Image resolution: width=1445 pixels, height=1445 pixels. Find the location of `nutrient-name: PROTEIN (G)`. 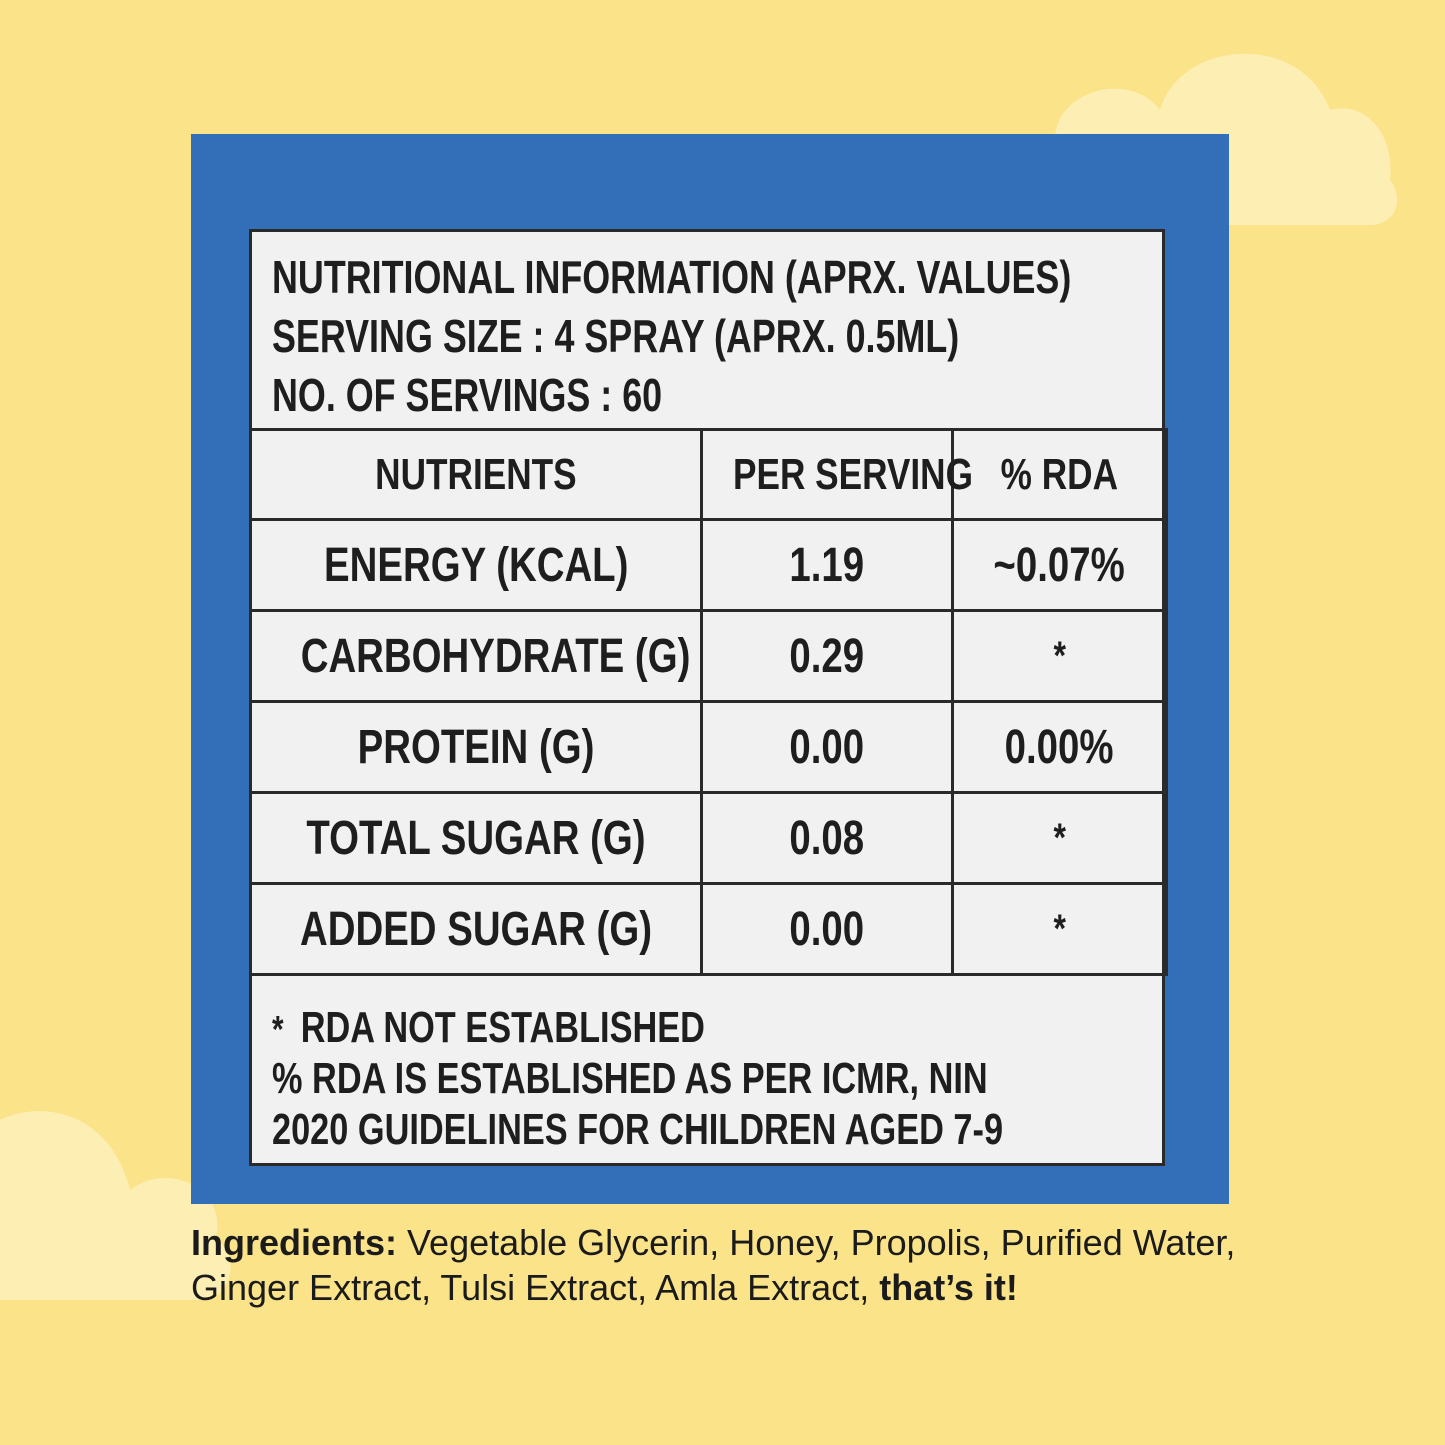

nutrient-name: PROTEIN (G) is located at coordinates (476, 747).